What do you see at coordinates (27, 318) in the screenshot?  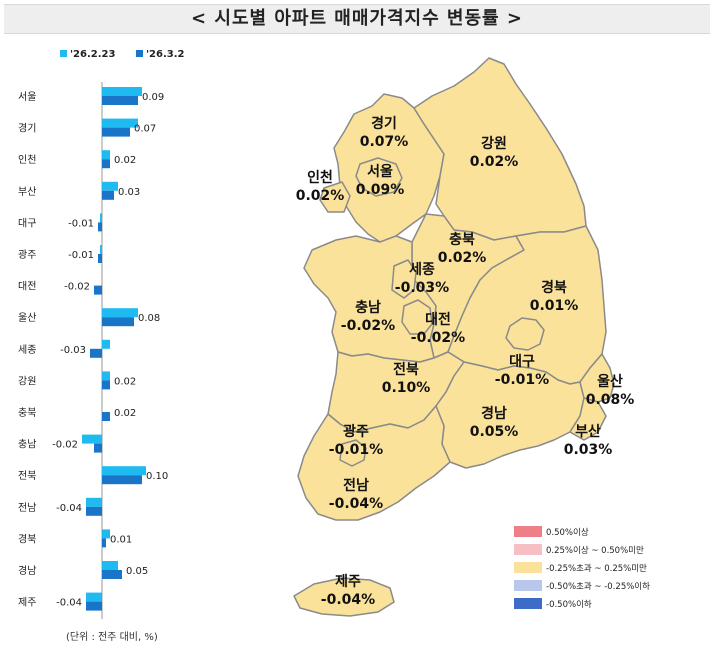 I see `category-label: 울산` at bounding box center [27, 318].